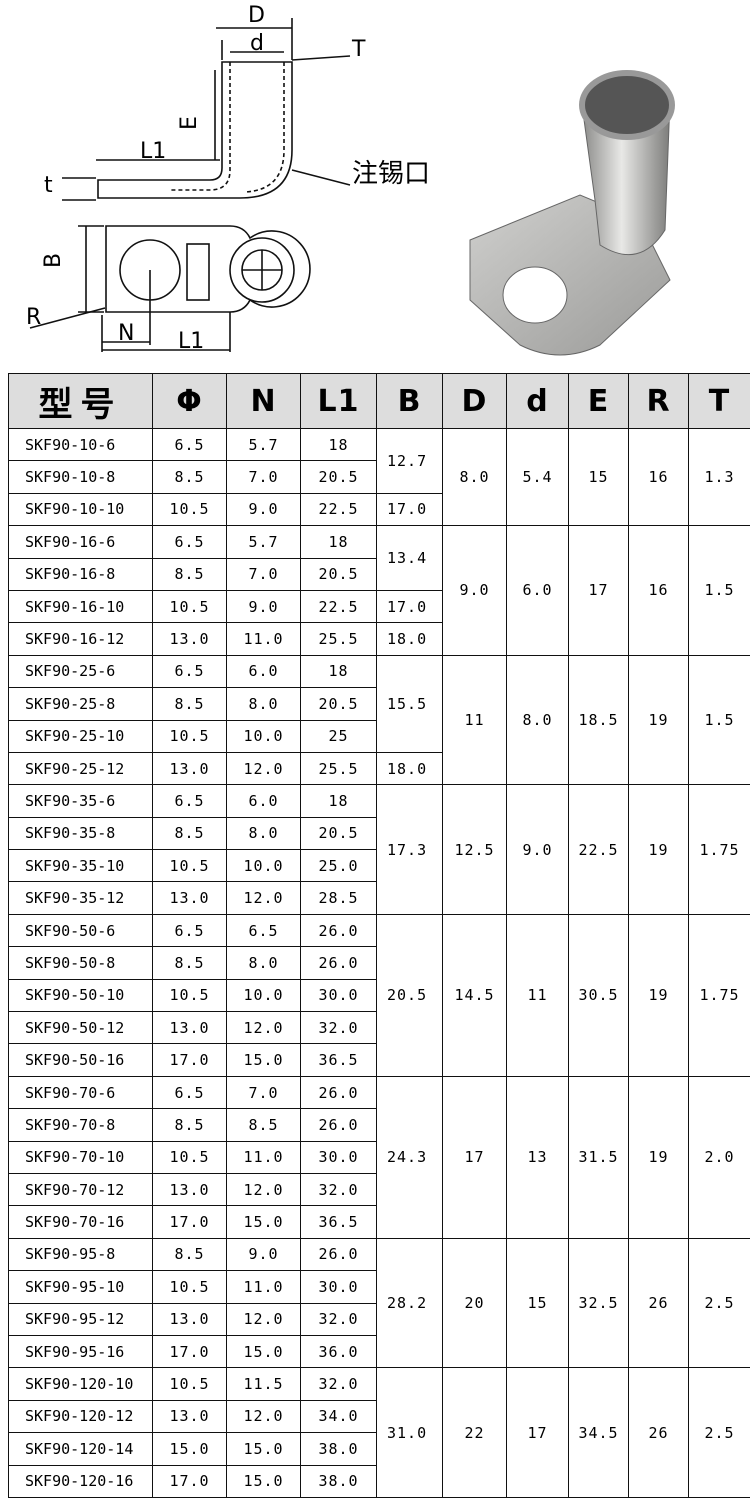  What do you see at coordinates (338, 1449) in the screenshot?
I see `table-cell: 38.0` at bounding box center [338, 1449].